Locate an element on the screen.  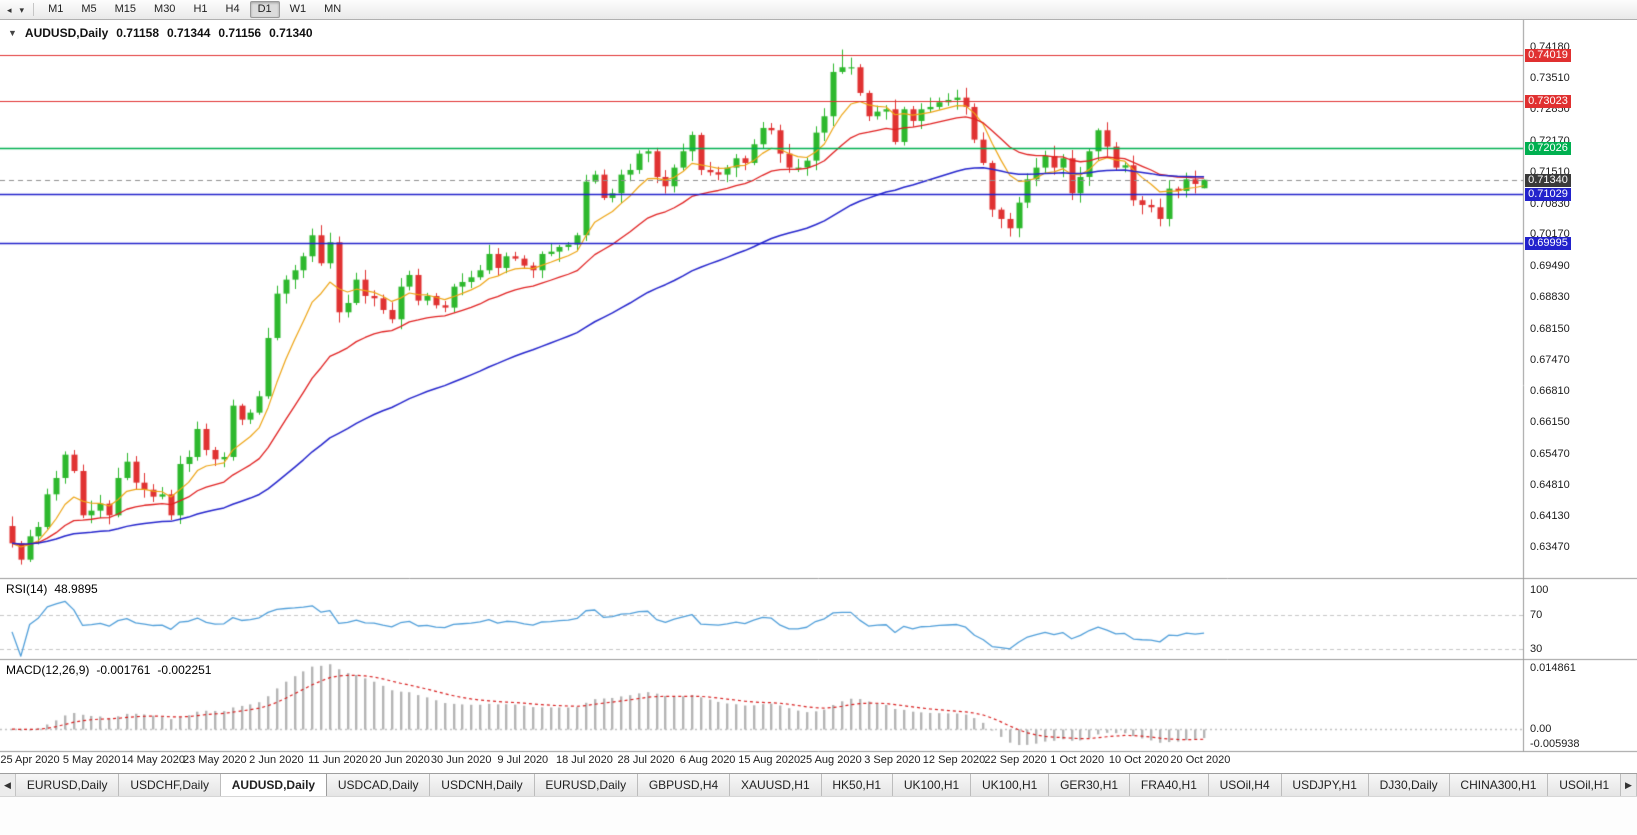
price-axis-label: 0.68830 is located at coordinates (1550, 296).